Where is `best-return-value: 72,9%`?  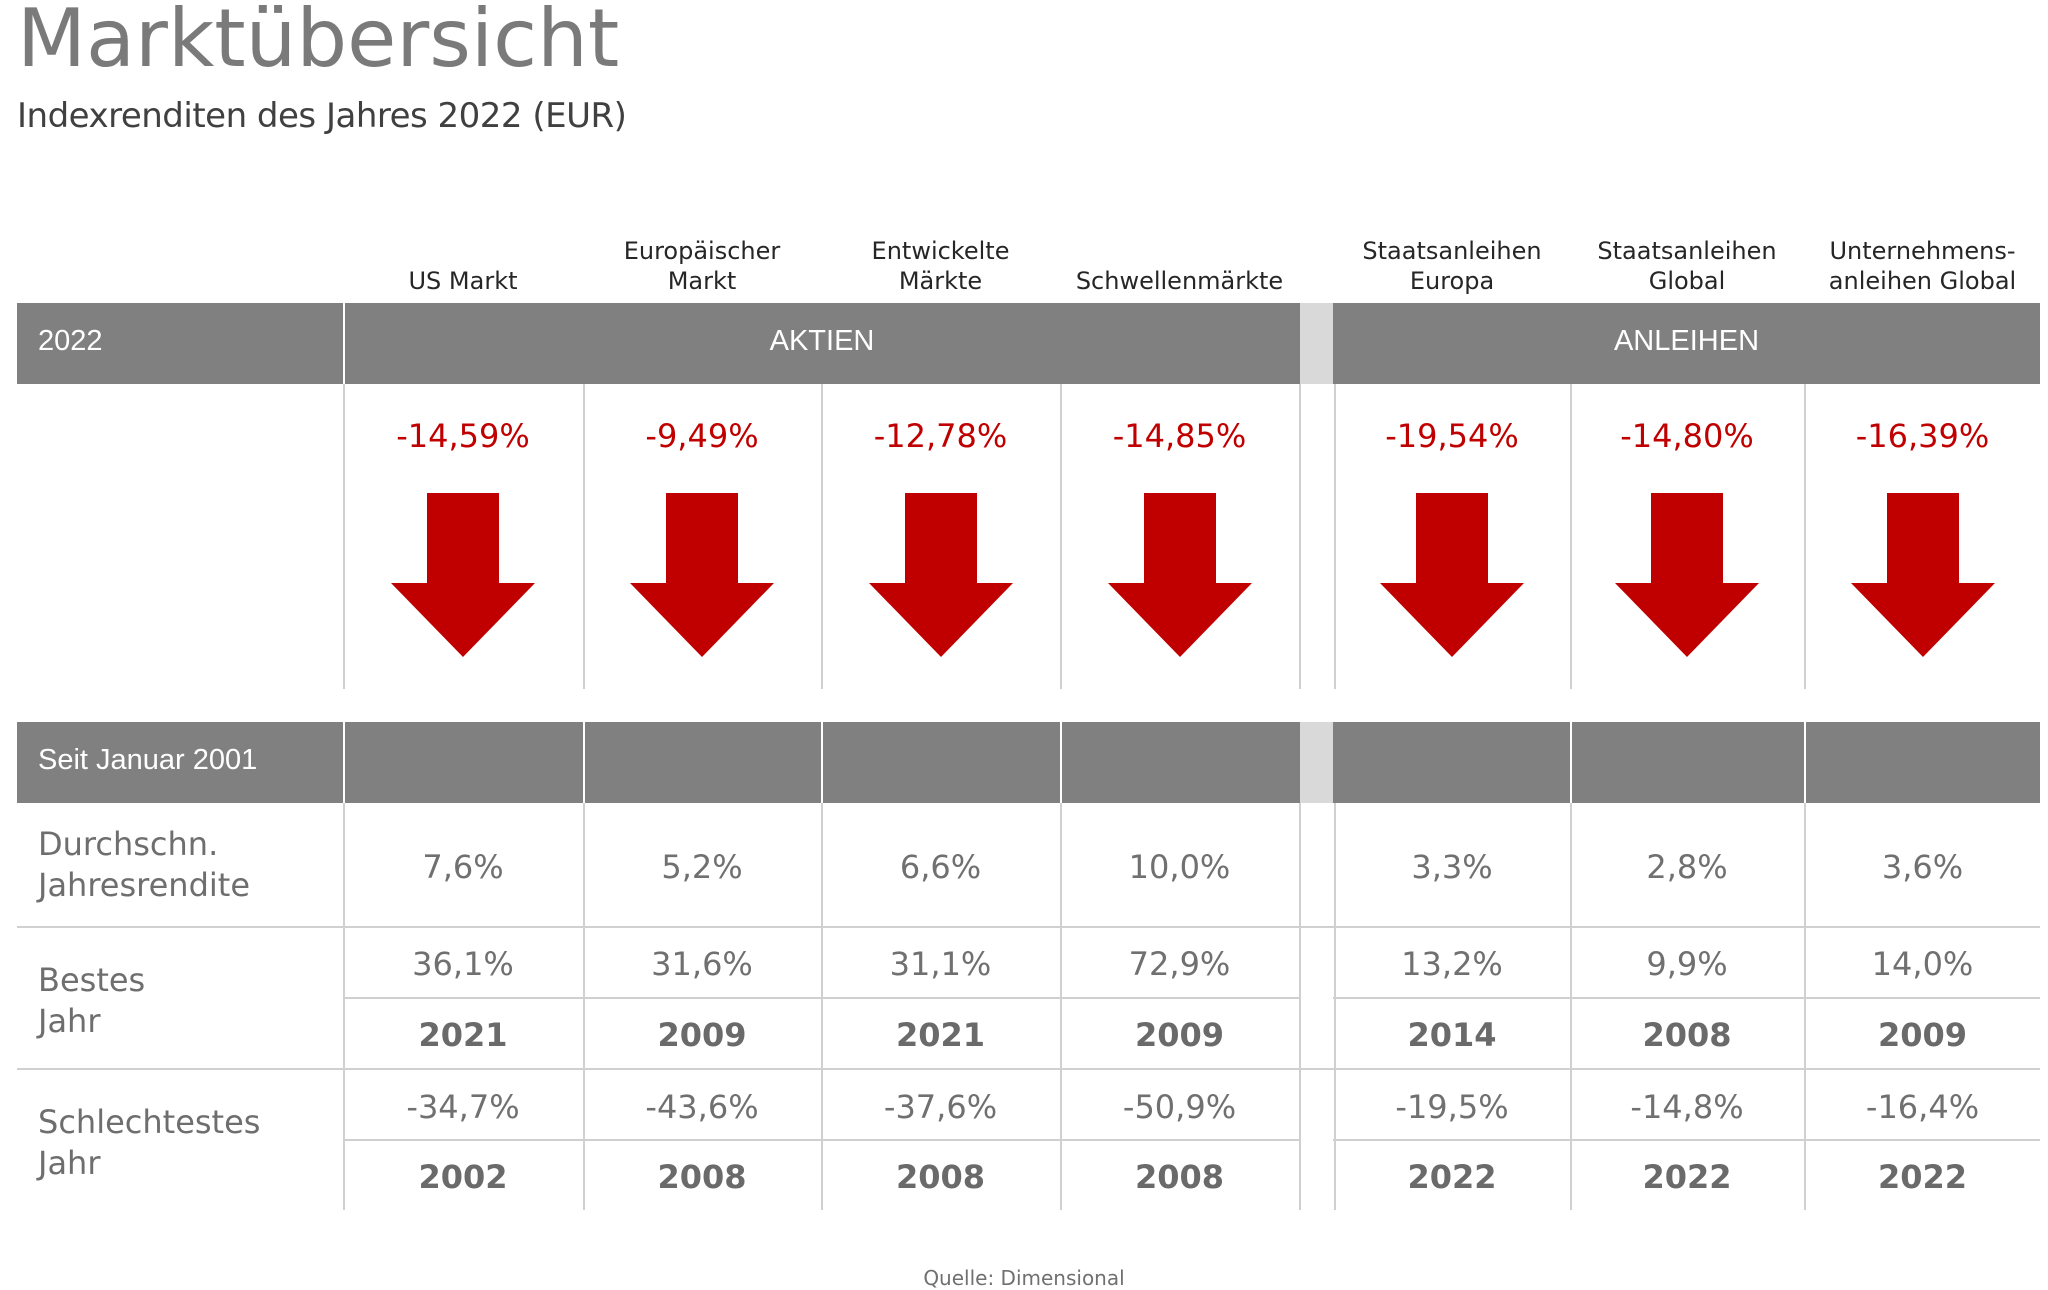 best-return-value: 72,9% is located at coordinates (1179, 964).